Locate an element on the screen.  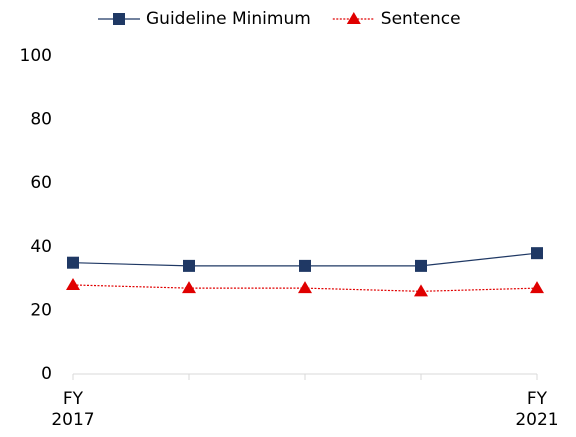
y-tick-label: 60 is located at coordinates (41, 183).